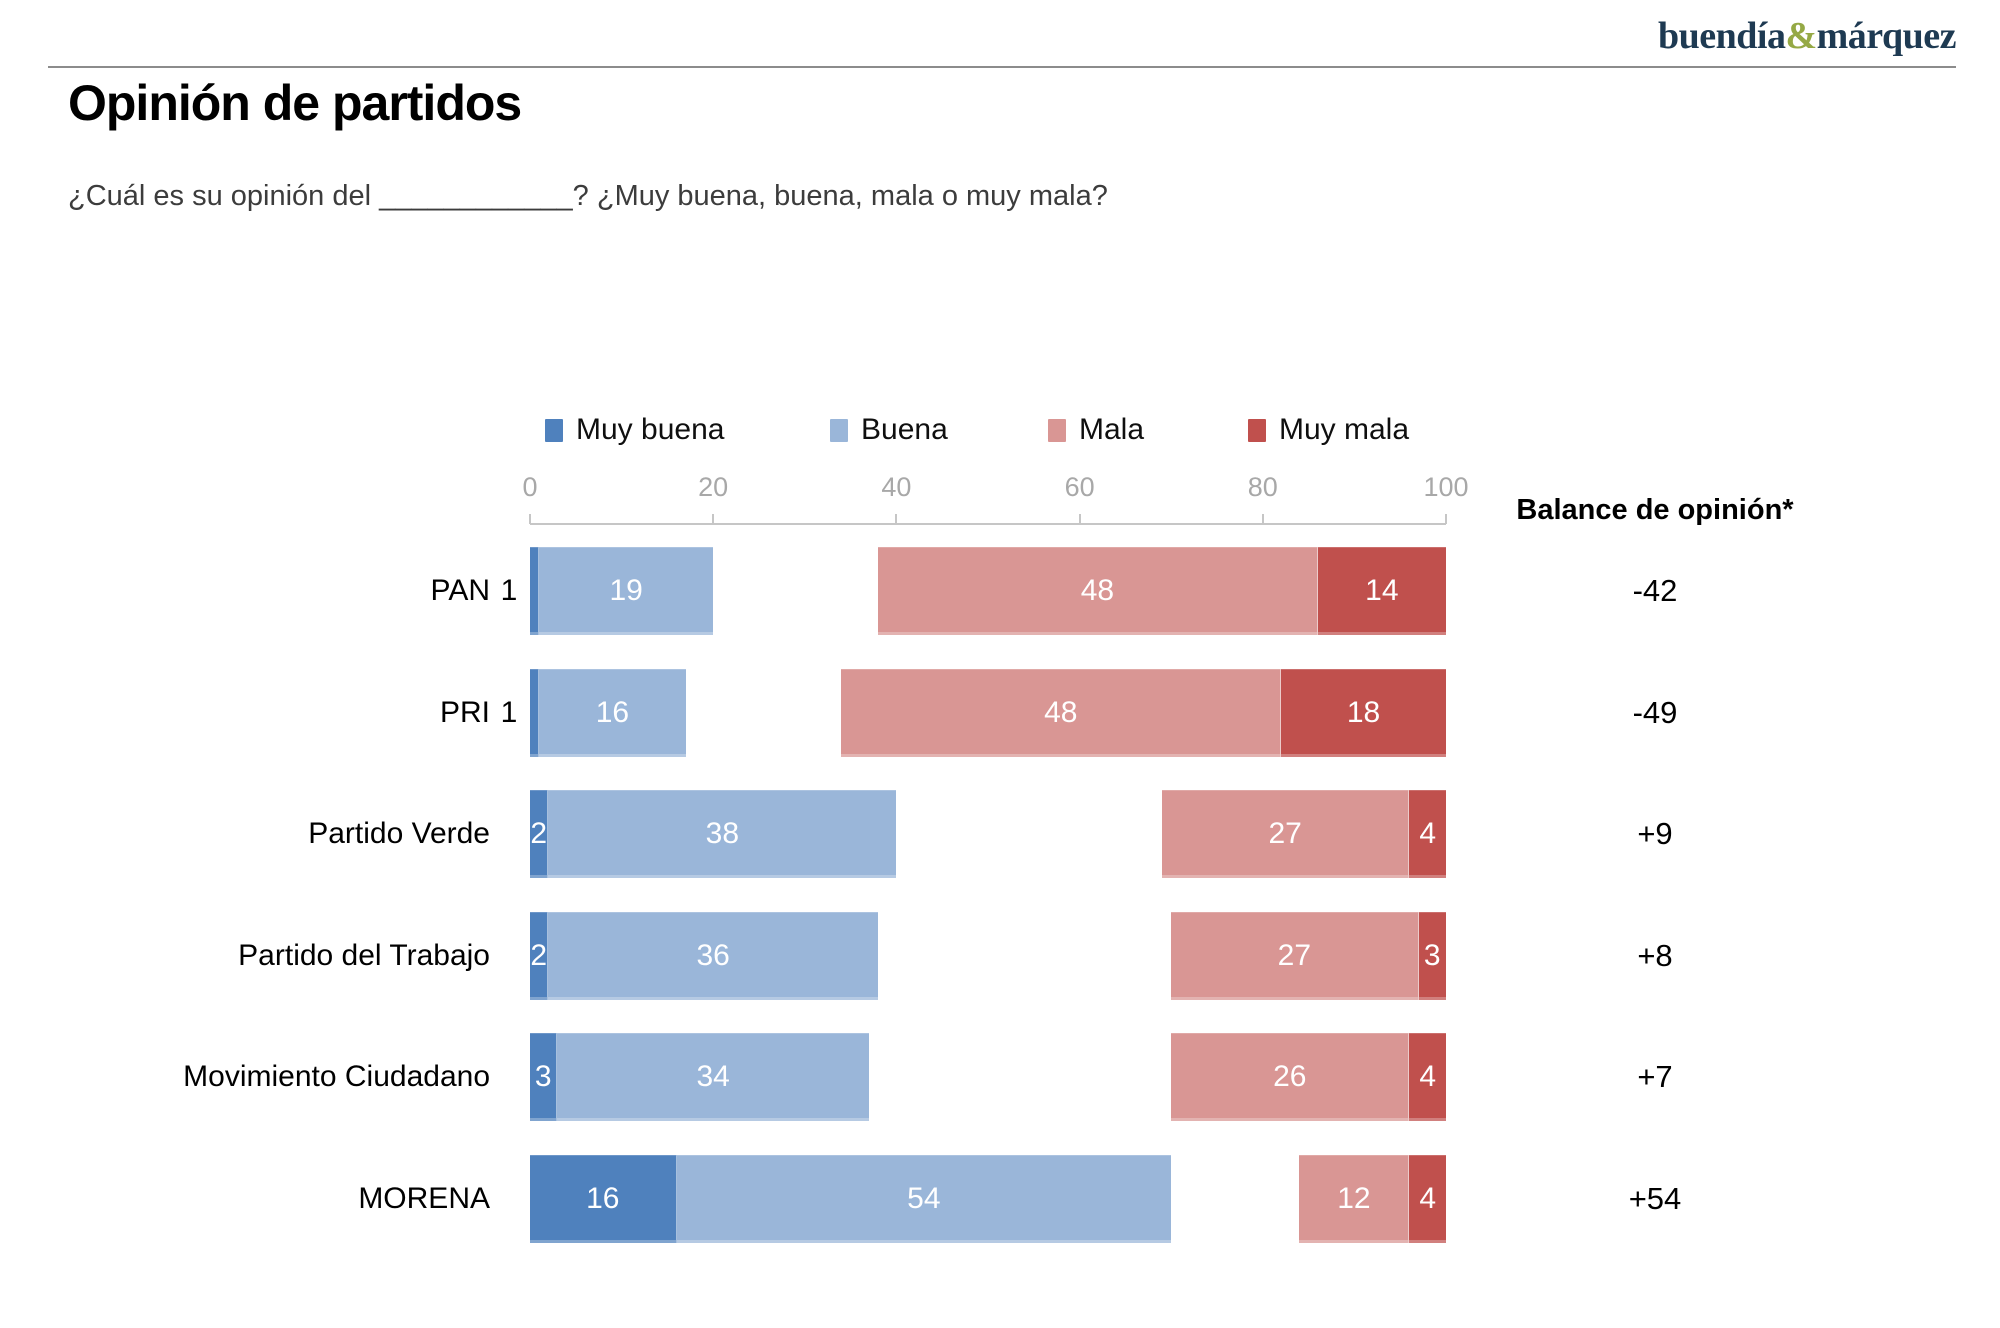 The width and height of the screenshot is (2000, 1328). I want to click on legend-label: Muy buena, so click(650, 429).